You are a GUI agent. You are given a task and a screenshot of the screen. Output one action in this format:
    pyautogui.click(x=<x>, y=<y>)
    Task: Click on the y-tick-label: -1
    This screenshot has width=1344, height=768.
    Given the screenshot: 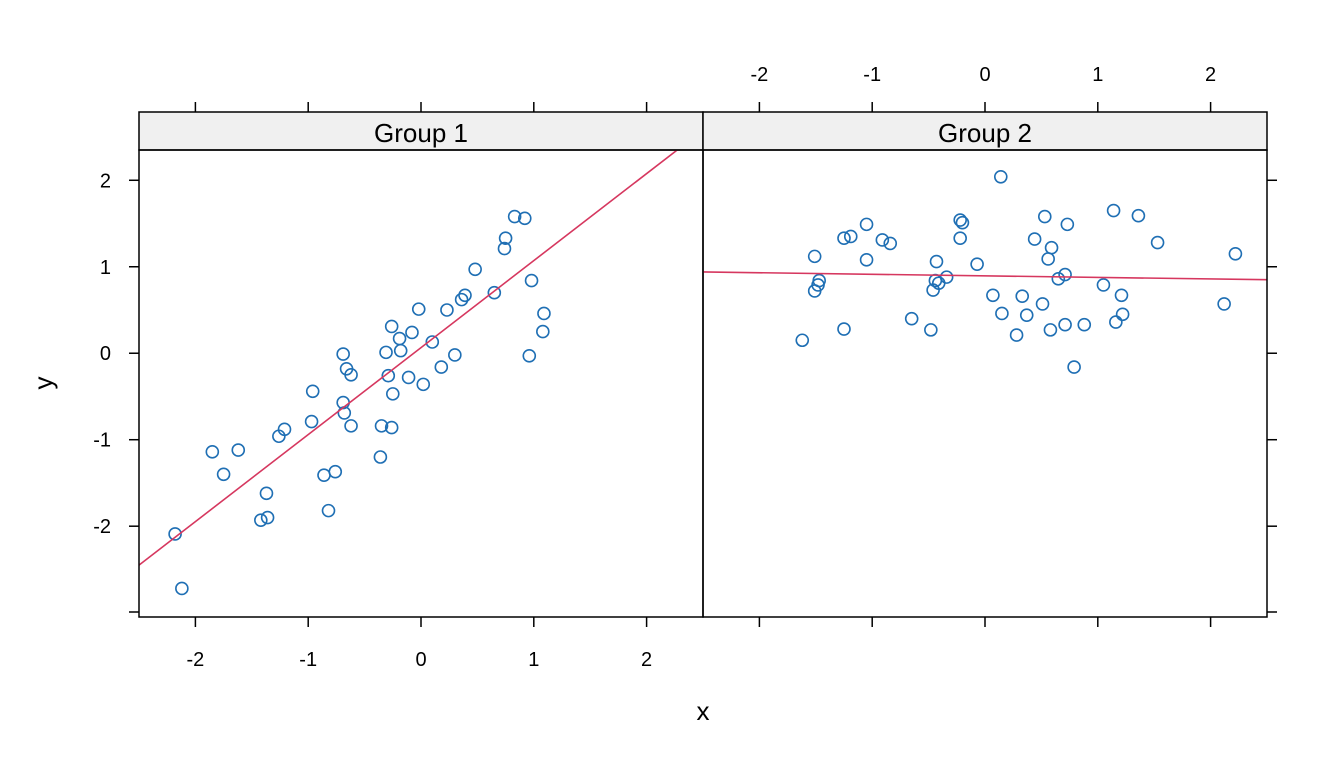 What is the action you would take?
    pyautogui.click(x=102, y=441)
    